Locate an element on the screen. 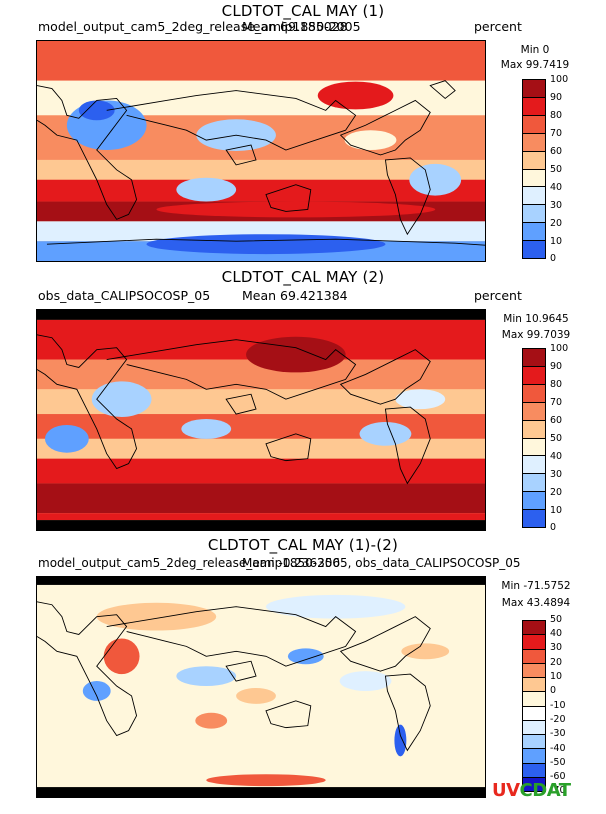 Image resolution: width=606 pixels, height=814 pixels. panel3-tick: 40 is located at coordinates (556, 633).